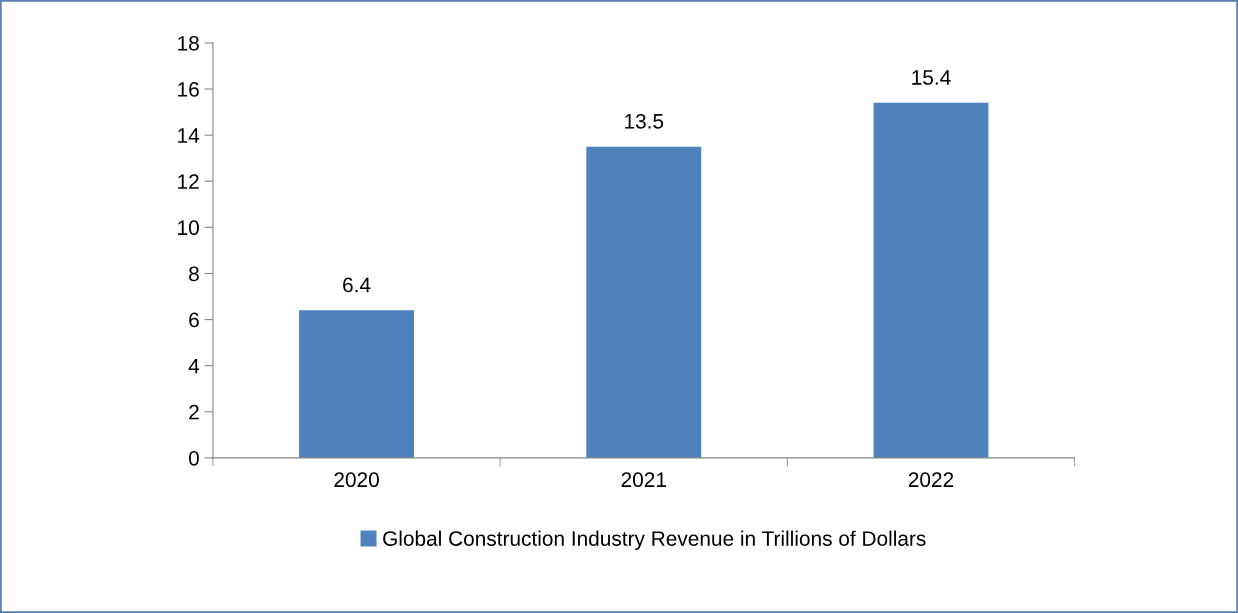 The height and width of the screenshot is (613, 1238). Describe the element at coordinates (188, 43) in the screenshot. I see `y-tick-label: 18` at that location.